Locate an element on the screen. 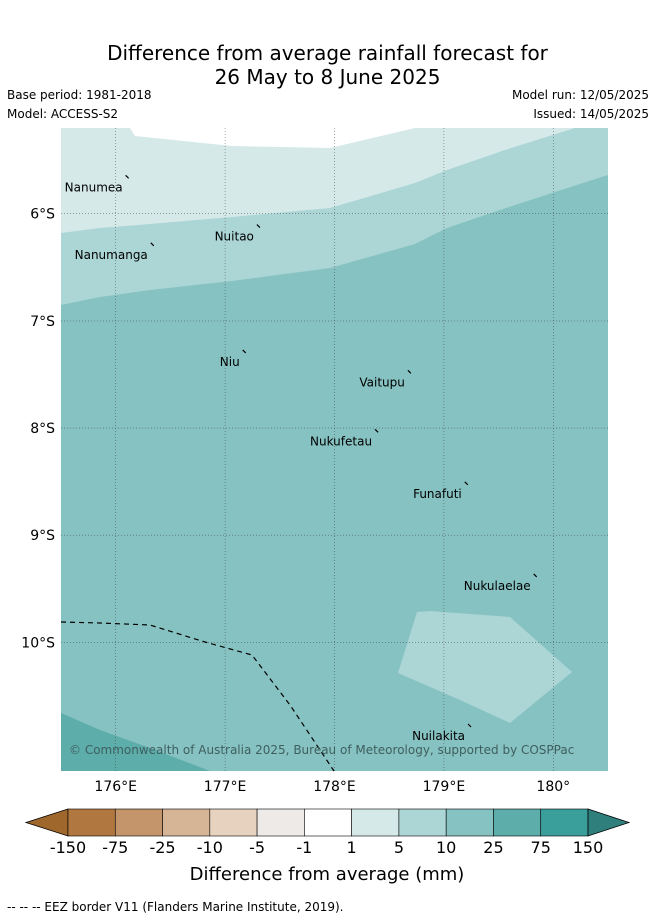 The height and width of the screenshot is (919, 655). colorbar-tick-label: -10 is located at coordinates (210, 847).